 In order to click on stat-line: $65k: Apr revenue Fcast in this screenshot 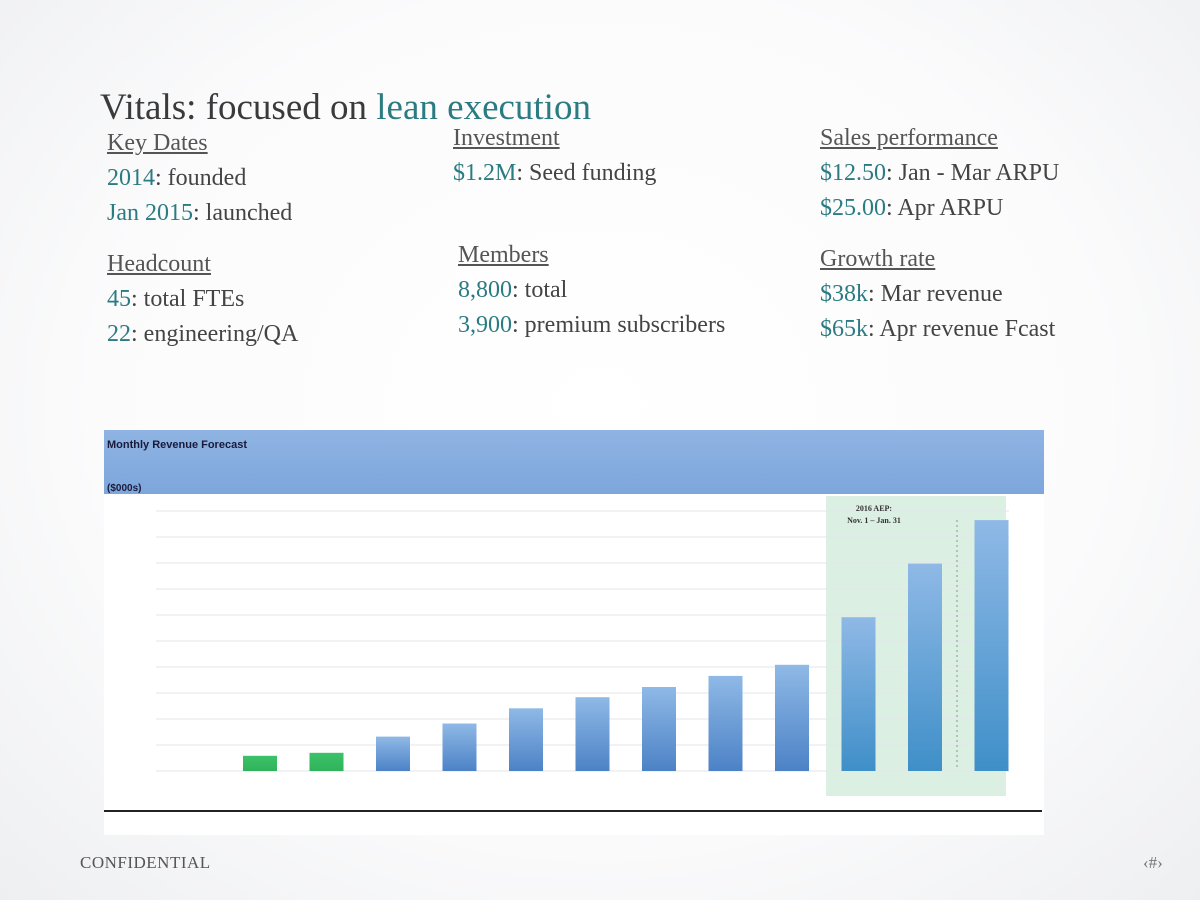, I will do `click(937, 329)`.